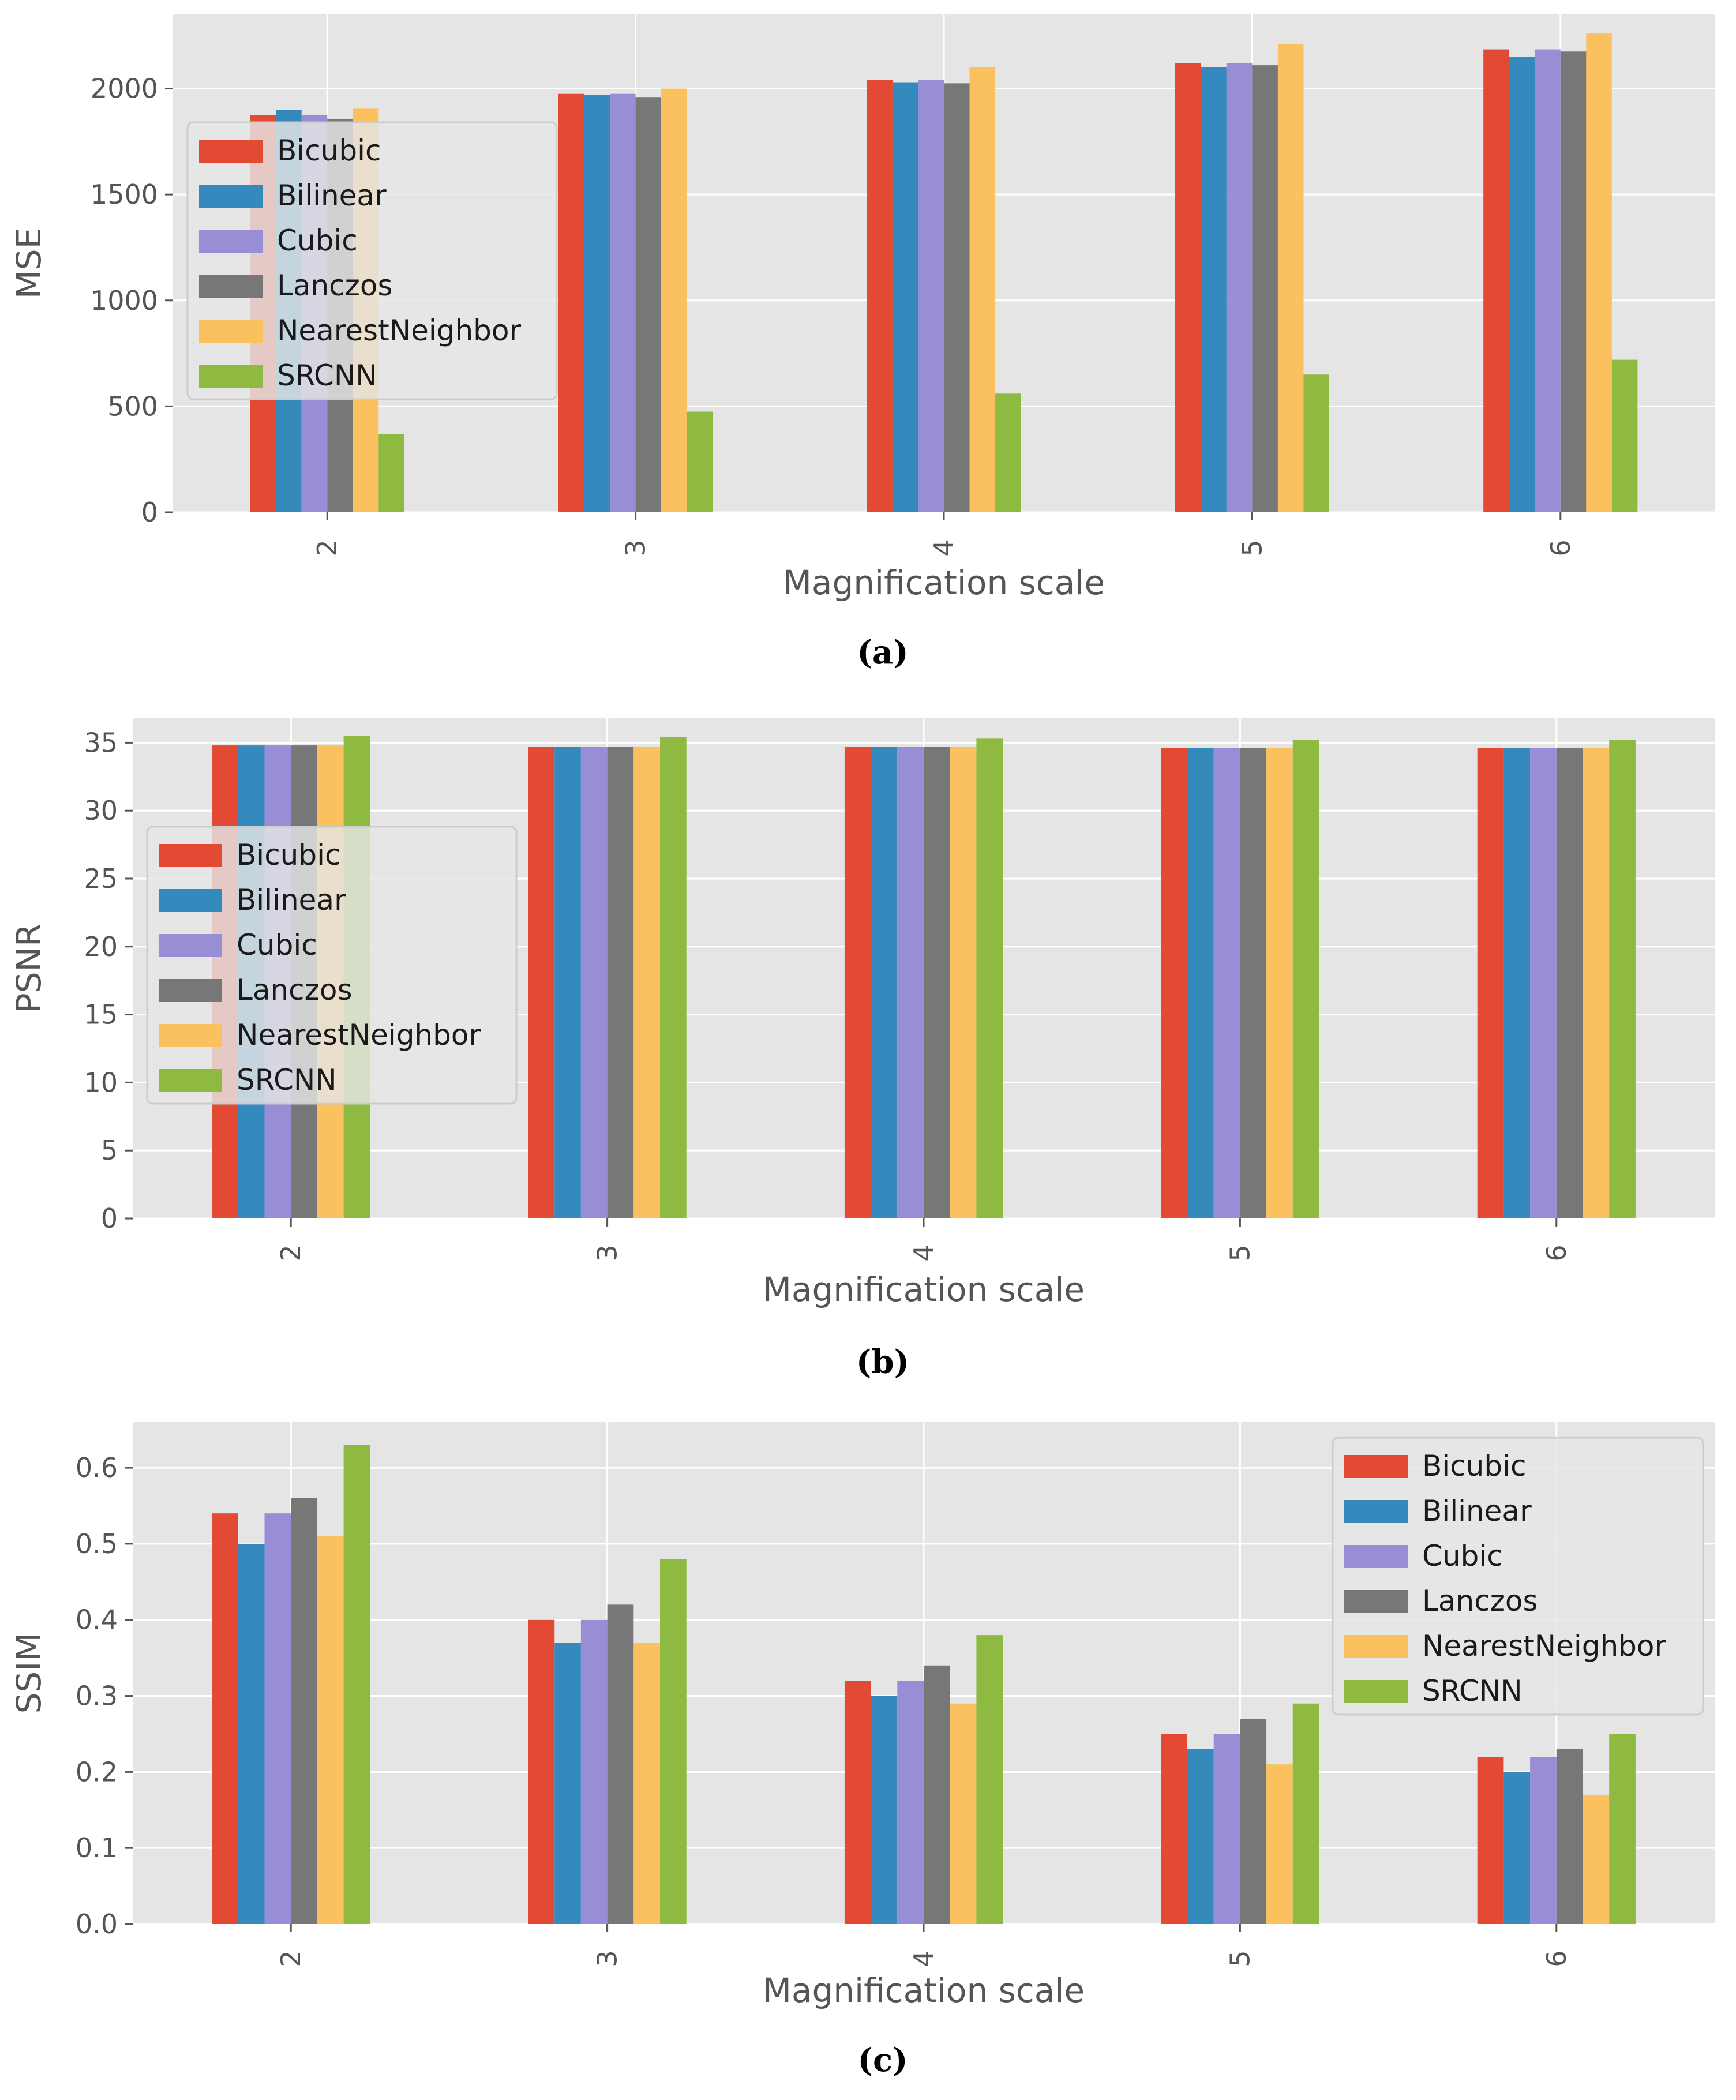 This screenshot has width=1736, height=2100. Describe the element at coordinates (101, 1014) in the screenshot. I see `y-tick-label: 15` at that location.